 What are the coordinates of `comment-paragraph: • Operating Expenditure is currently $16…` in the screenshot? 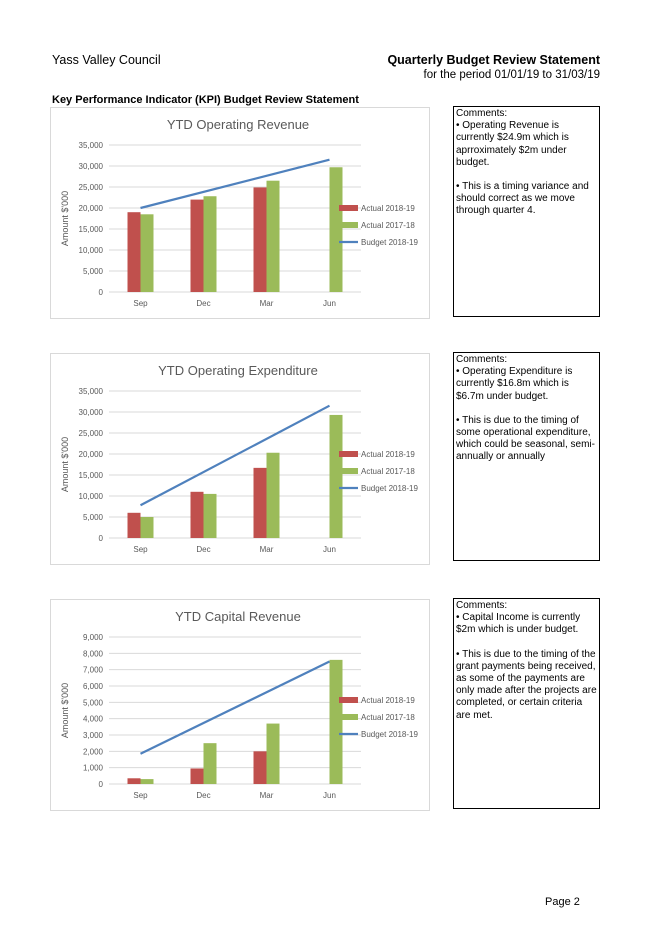 It's located at (514, 384).